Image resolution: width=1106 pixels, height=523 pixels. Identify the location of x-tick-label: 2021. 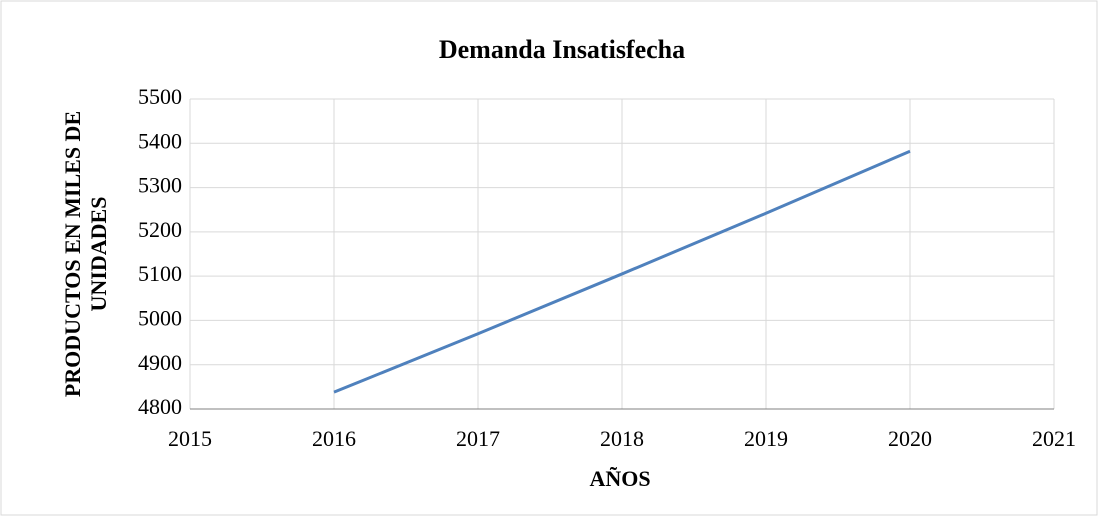
(1054, 438).